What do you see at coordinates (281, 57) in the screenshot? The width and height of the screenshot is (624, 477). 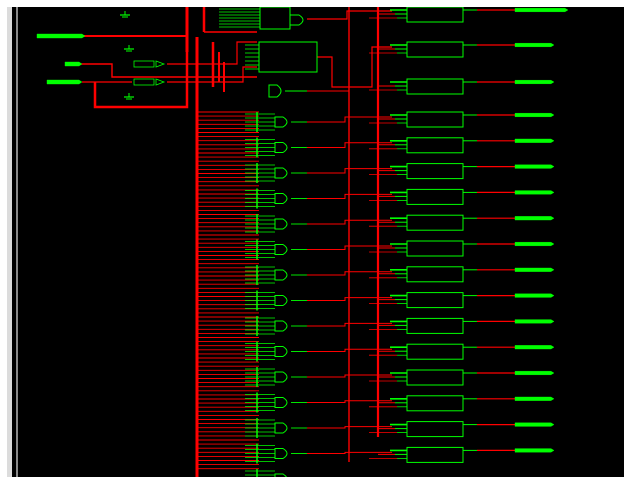 I see `register-block` at bounding box center [281, 57].